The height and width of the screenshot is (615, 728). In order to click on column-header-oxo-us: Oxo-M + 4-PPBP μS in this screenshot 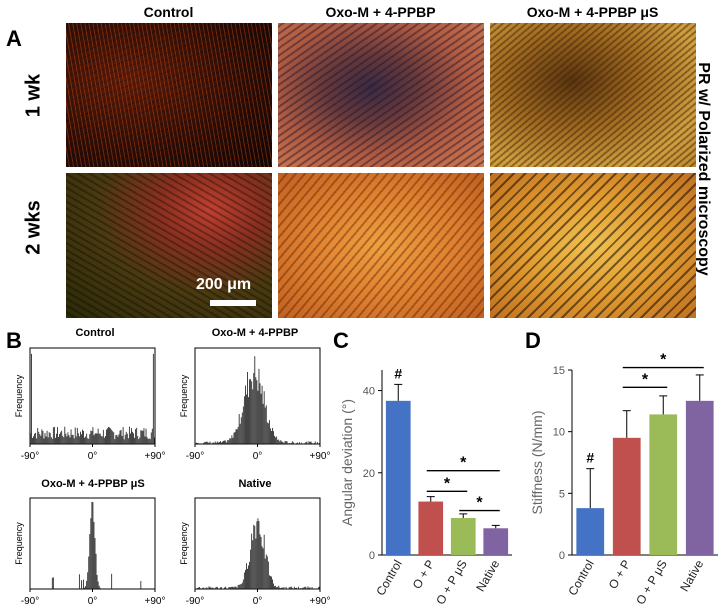, I will do `click(592, 12)`.